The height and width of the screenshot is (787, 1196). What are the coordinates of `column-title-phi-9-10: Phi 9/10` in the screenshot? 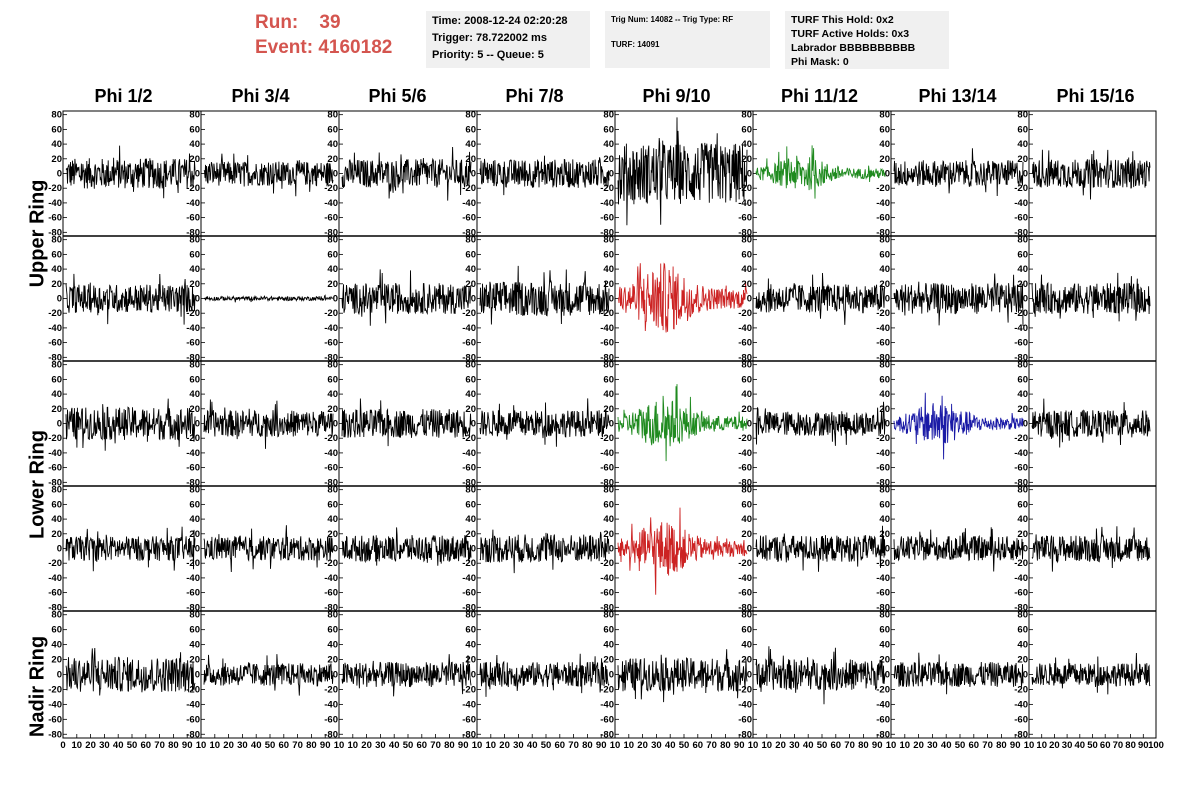 It's located at (676, 96).